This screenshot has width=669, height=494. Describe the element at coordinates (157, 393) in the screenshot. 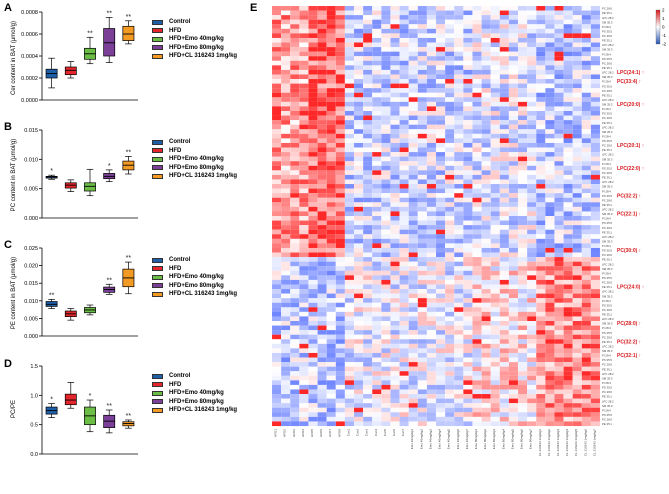

I see `legend-swatch` at that location.